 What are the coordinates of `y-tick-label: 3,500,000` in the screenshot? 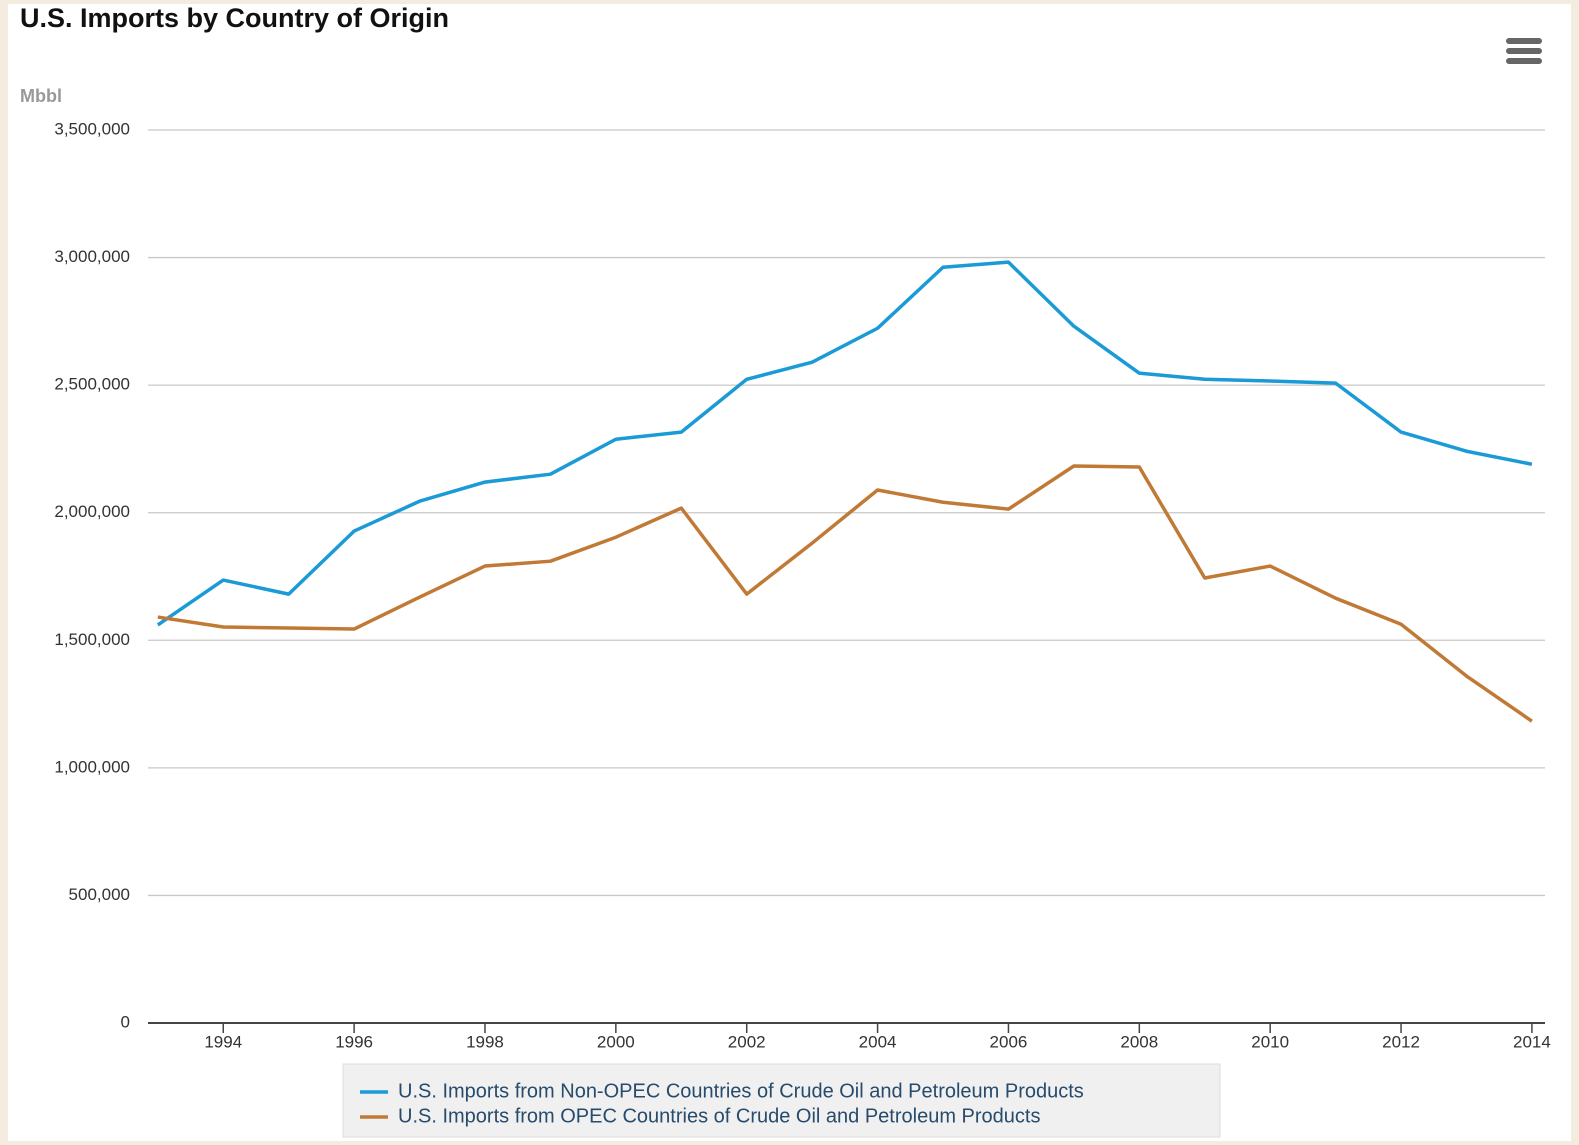 It's located at (92, 128).